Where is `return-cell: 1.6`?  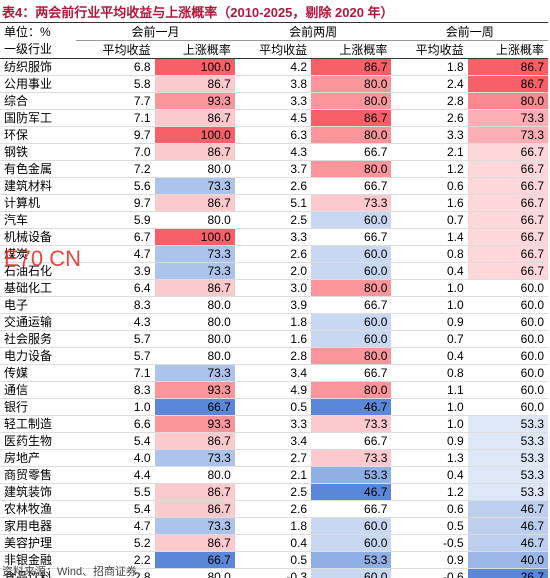
return-cell: 1.6 is located at coordinates (273, 339).